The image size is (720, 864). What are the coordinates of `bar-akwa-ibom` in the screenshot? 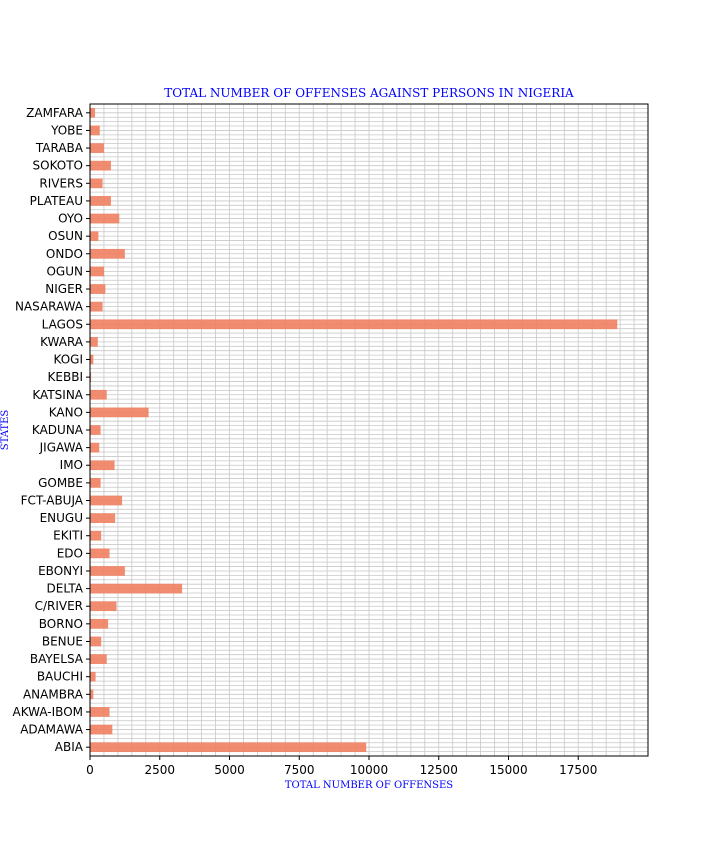 It's located at (100, 712).